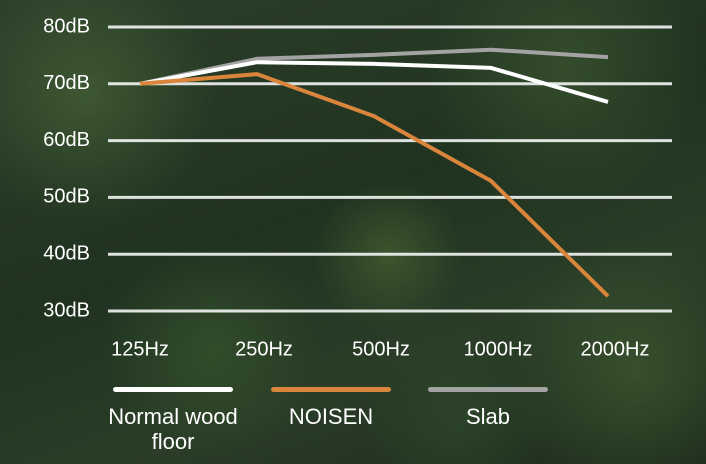 The height and width of the screenshot is (464, 706). What do you see at coordinates (173, 429) in the screenshot?
I see `legend-label: Normal wood floor` at bounding box center [173, 429].